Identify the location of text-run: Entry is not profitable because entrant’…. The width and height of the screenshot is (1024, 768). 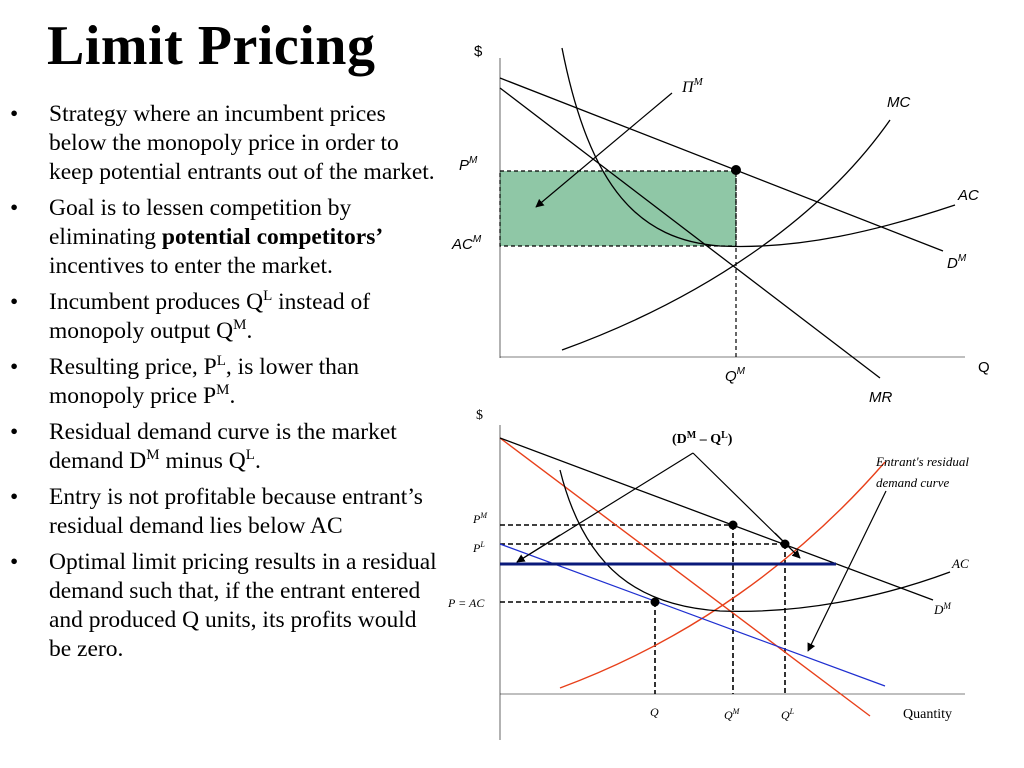
(236, 511).